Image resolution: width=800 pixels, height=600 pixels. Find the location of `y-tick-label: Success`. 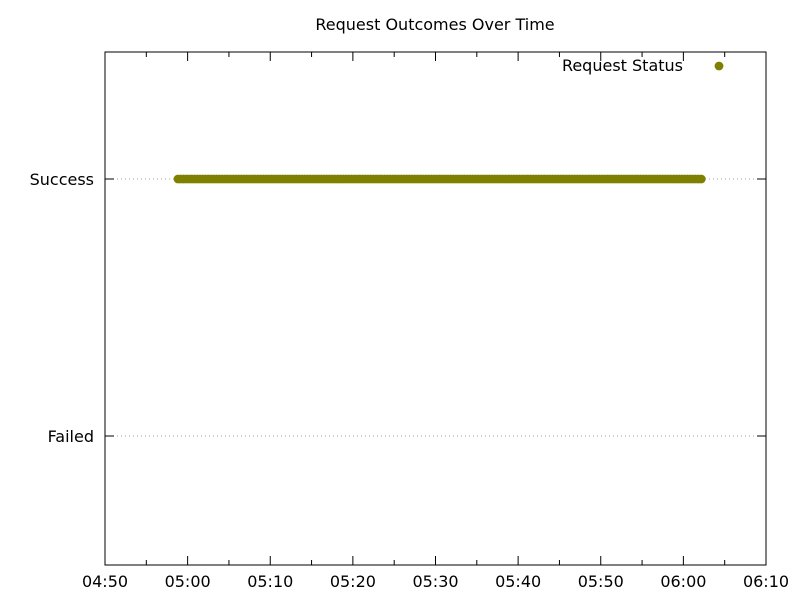

y-tick-label: Success is located at coordinates (62, 179).